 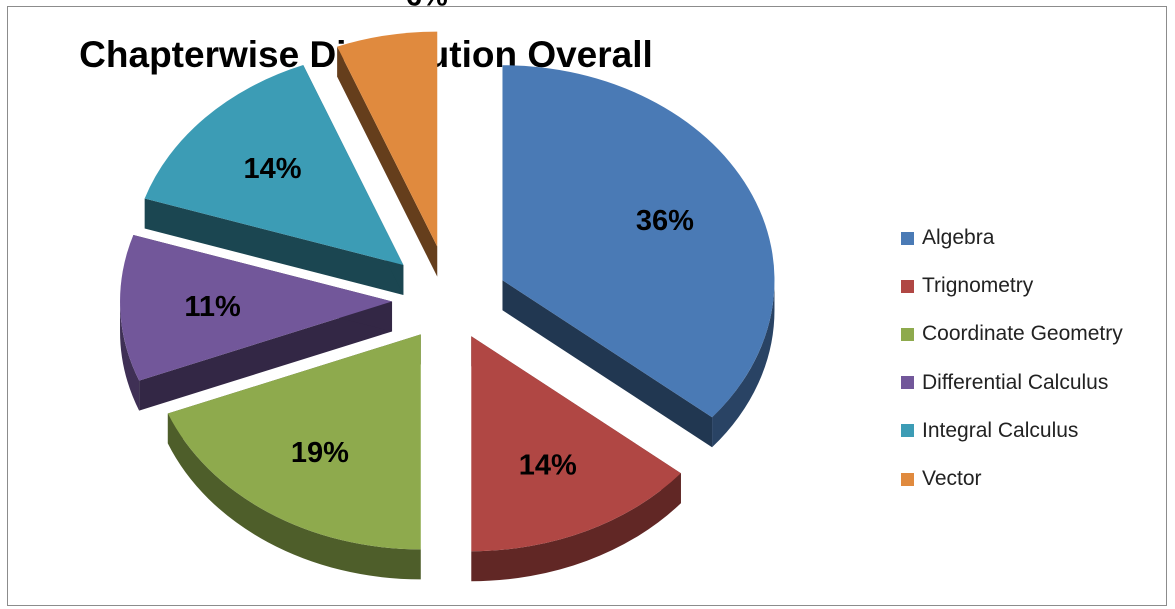 What do you see at coordinates (1012, 479) in the screenshot?
I see `legend-item-vector: Vector` at bounding box center [1012, 479].